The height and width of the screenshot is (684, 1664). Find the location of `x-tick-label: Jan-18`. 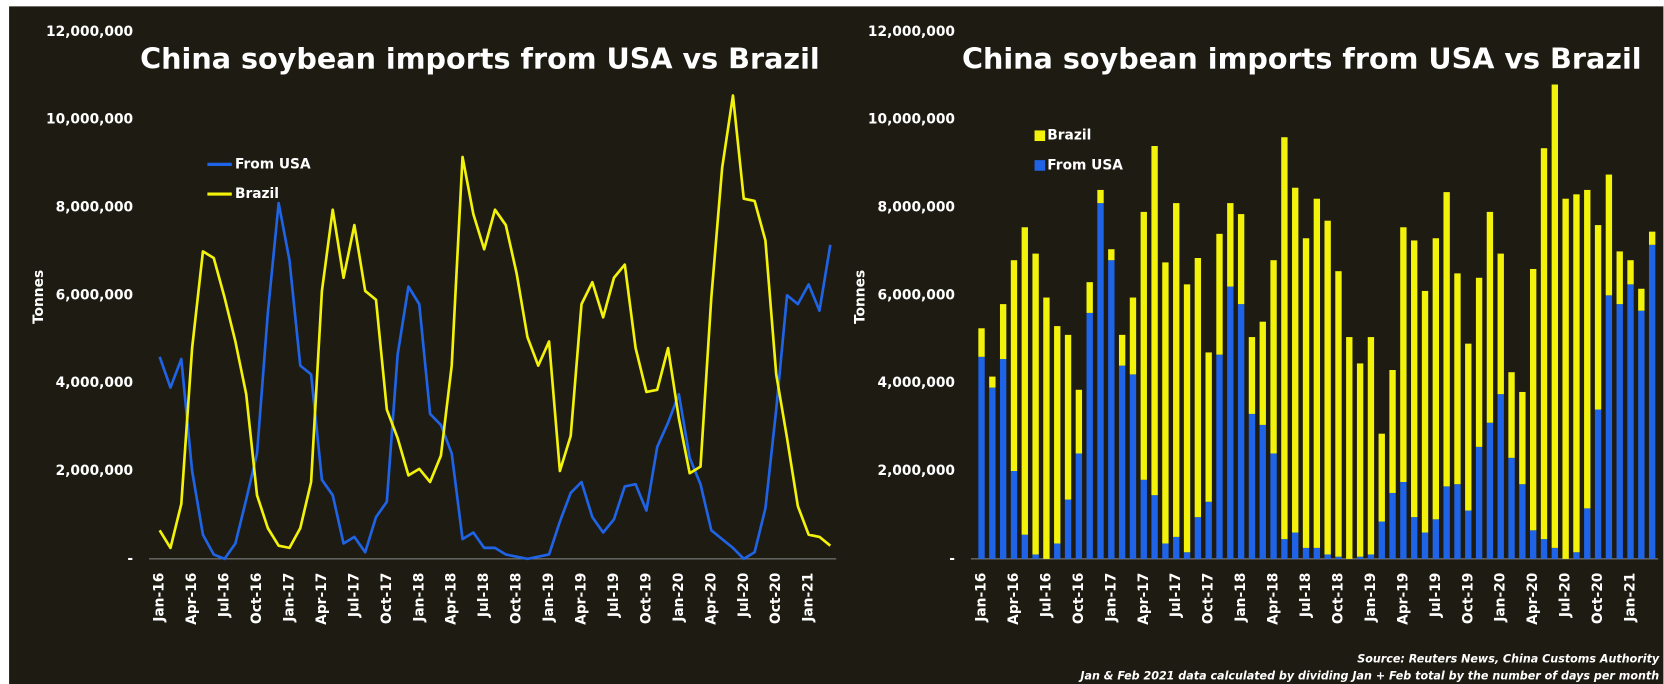

x-tick-label: Jan-18 is located at coordinates (1241, 598).